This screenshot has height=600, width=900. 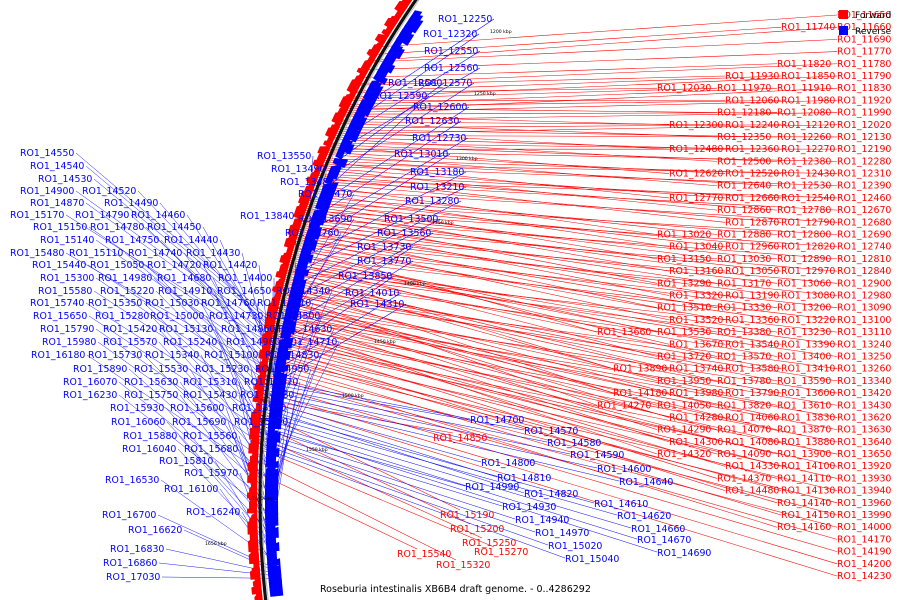 I want to click on reverse-gene-label: RO1_16100, so click(x=191, y=489).